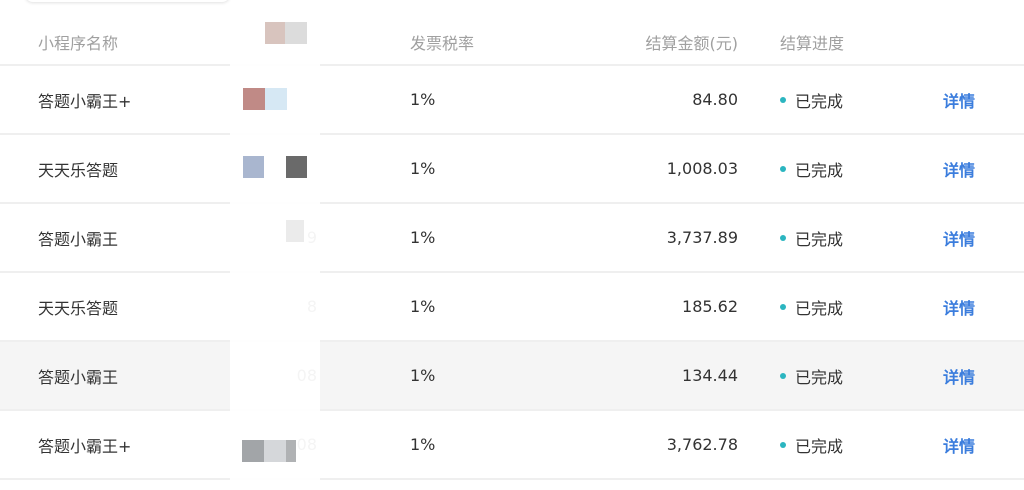 This screenshot has height=490, width=1024. I want to click on amount: 185.62, so click(710, 306).